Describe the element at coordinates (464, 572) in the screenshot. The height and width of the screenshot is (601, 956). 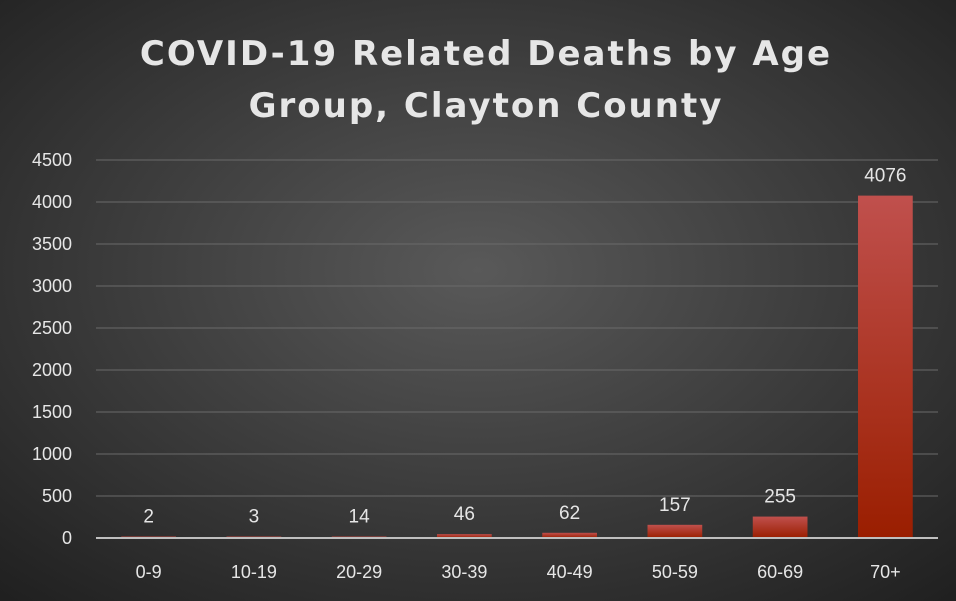
I see `x-tick-label-30-39: 30-39` at that location.